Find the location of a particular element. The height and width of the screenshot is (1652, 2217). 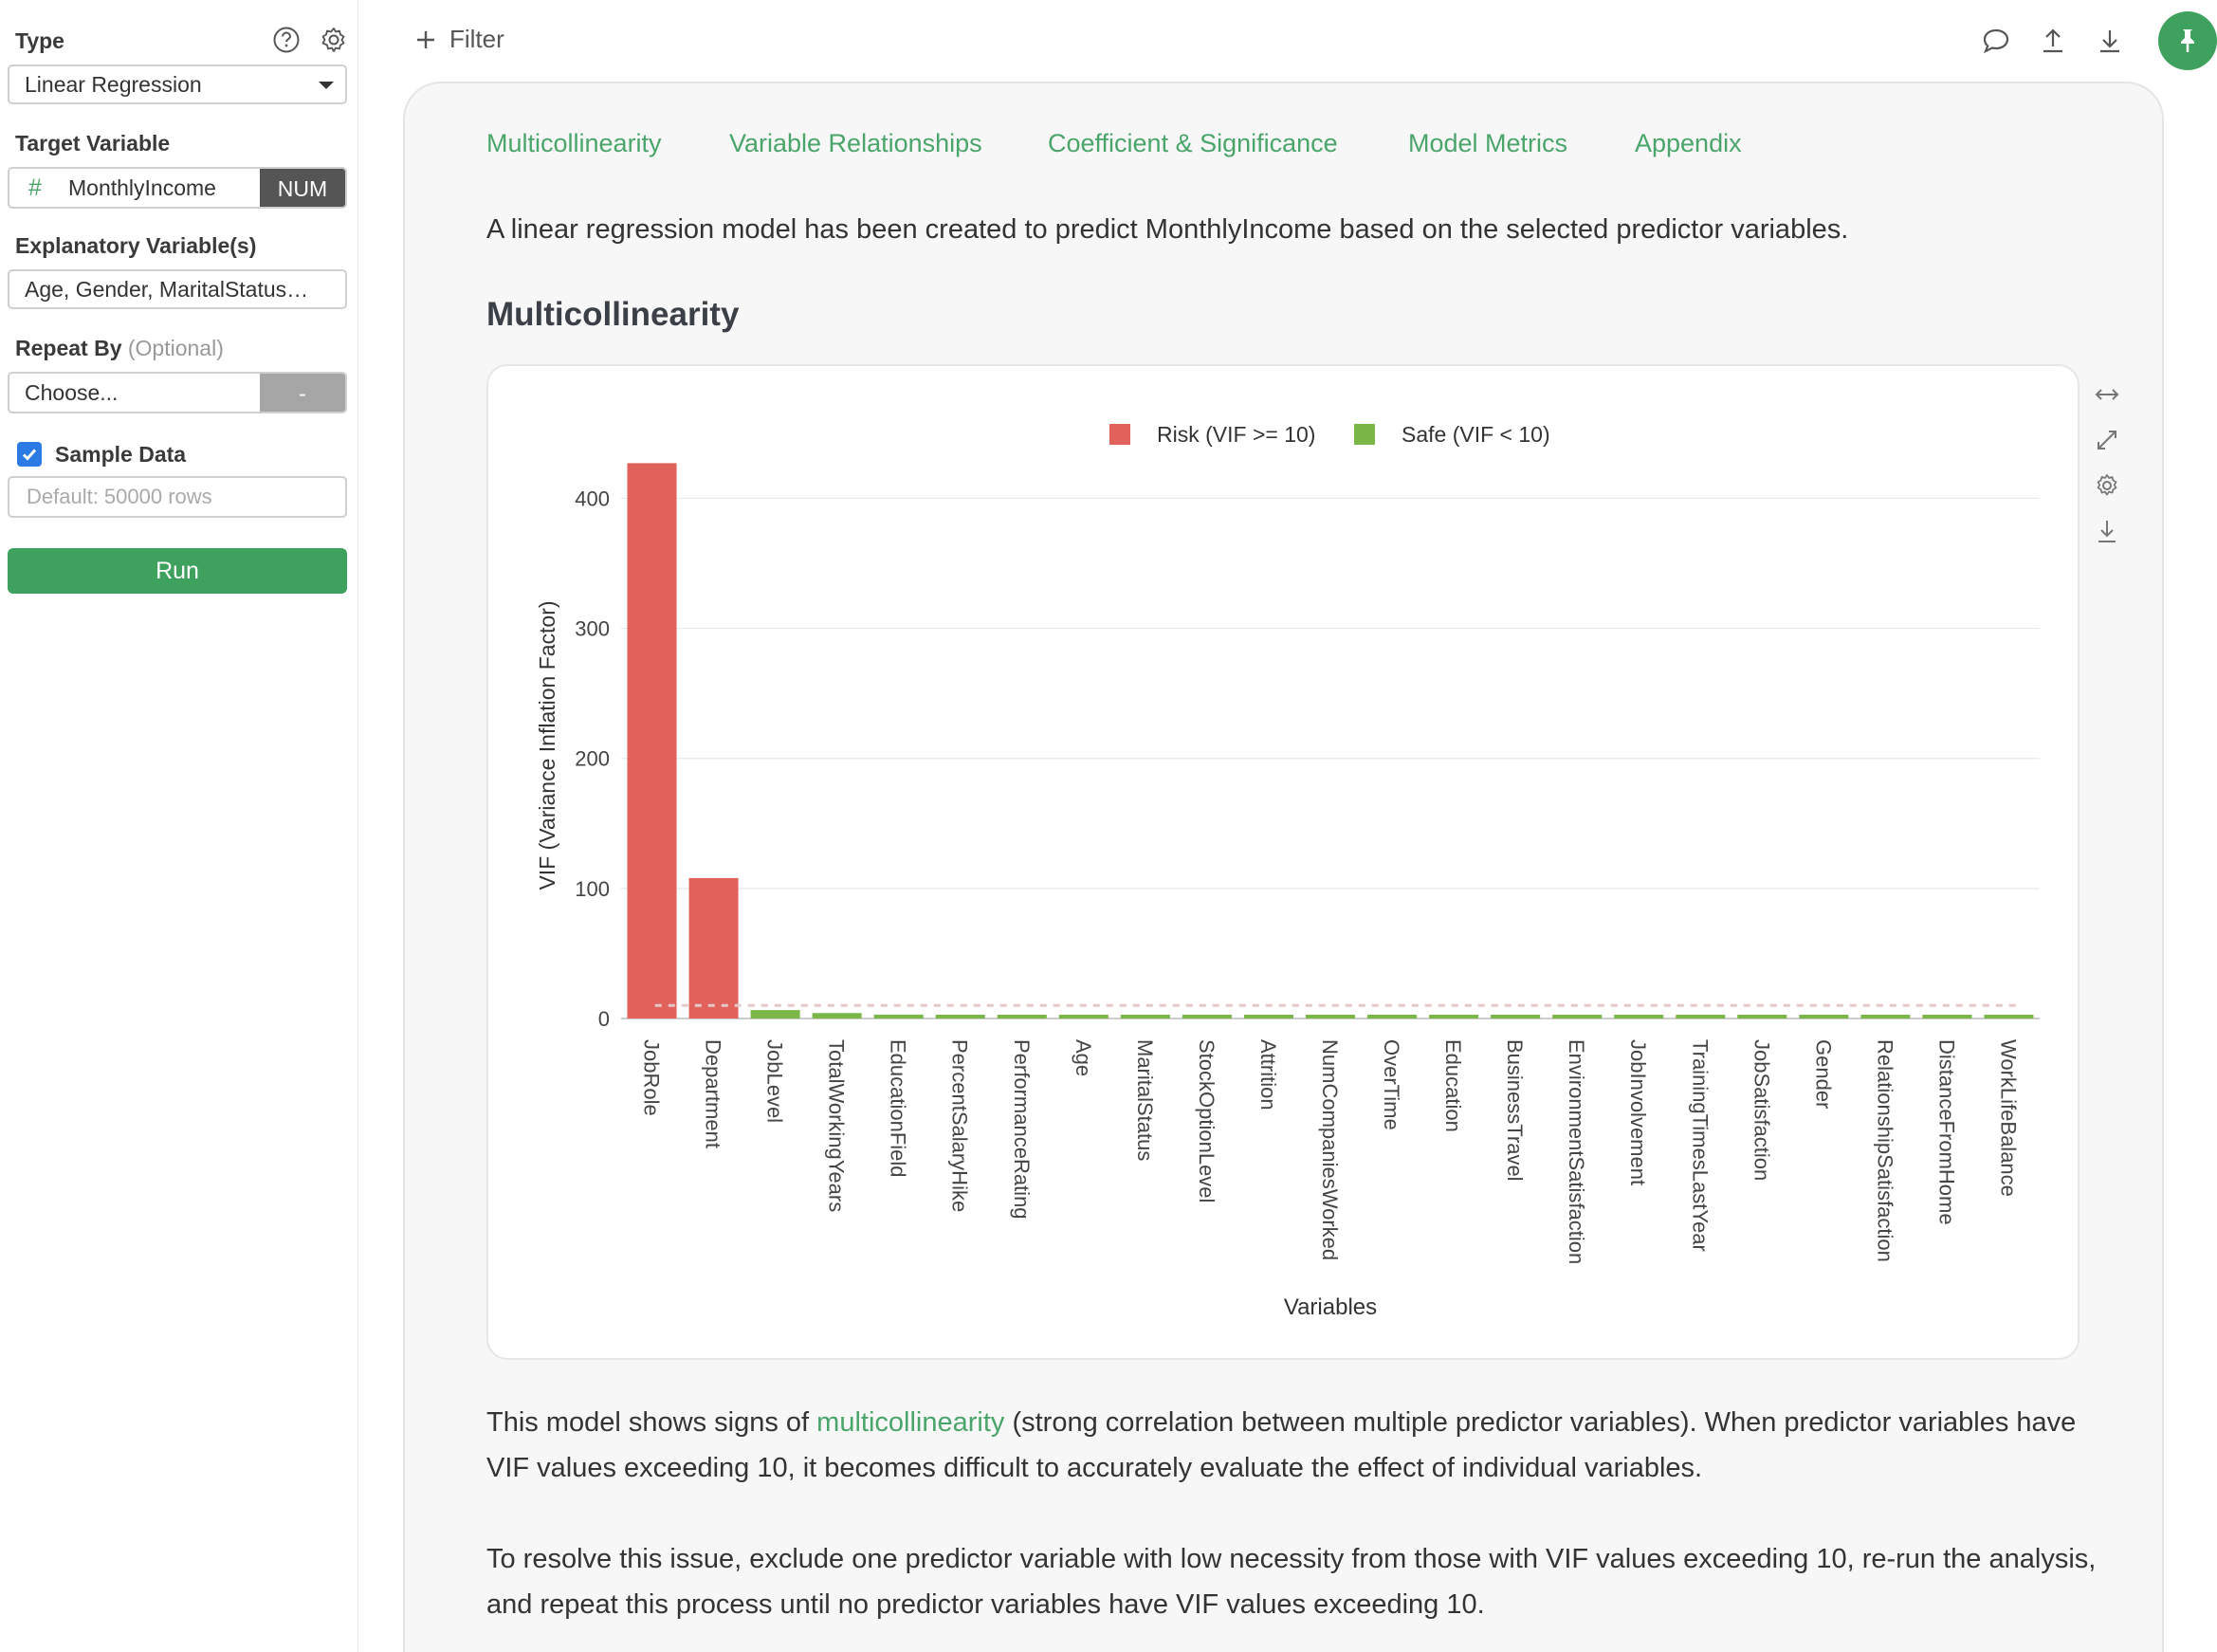

x-tick-label: TrainingTimesLastYear is located at coordinates (1700, 1145).